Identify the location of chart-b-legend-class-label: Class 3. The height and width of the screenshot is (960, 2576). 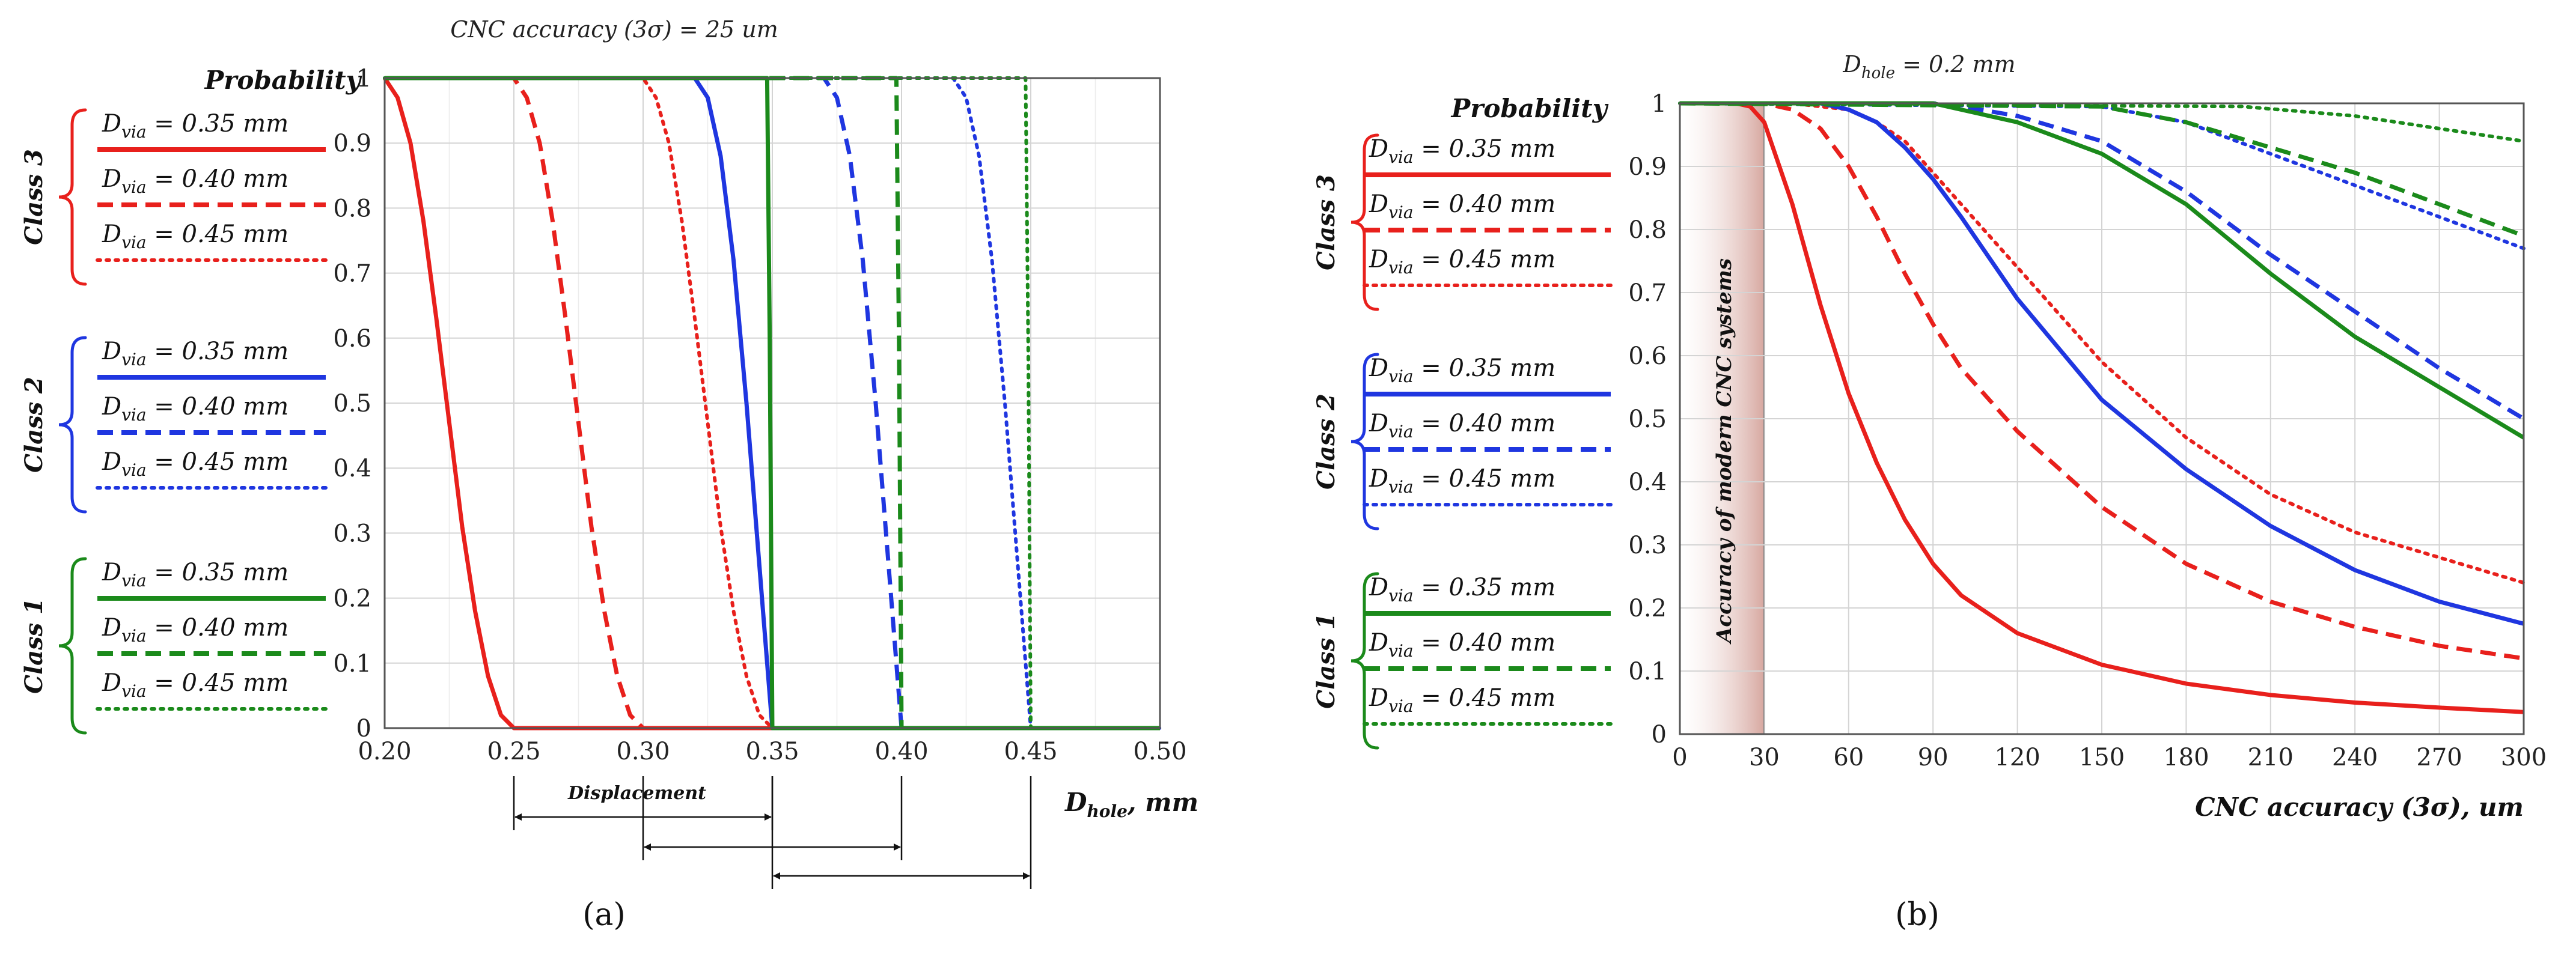
(1326, 222).